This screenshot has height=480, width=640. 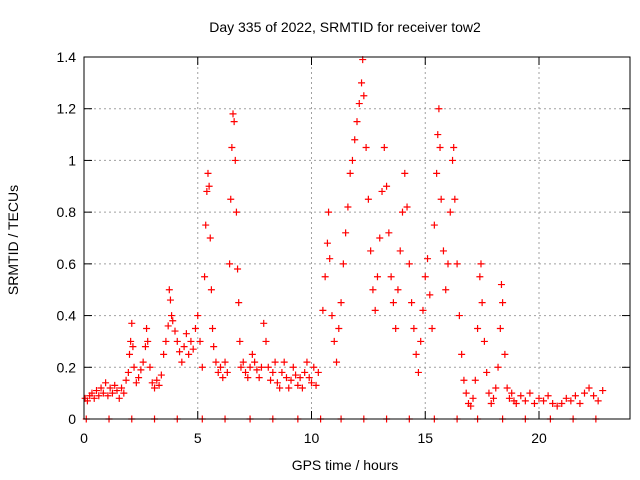 I want to click on y-axis-label: SRMTID / TECUs, so click(x=13, y=240).